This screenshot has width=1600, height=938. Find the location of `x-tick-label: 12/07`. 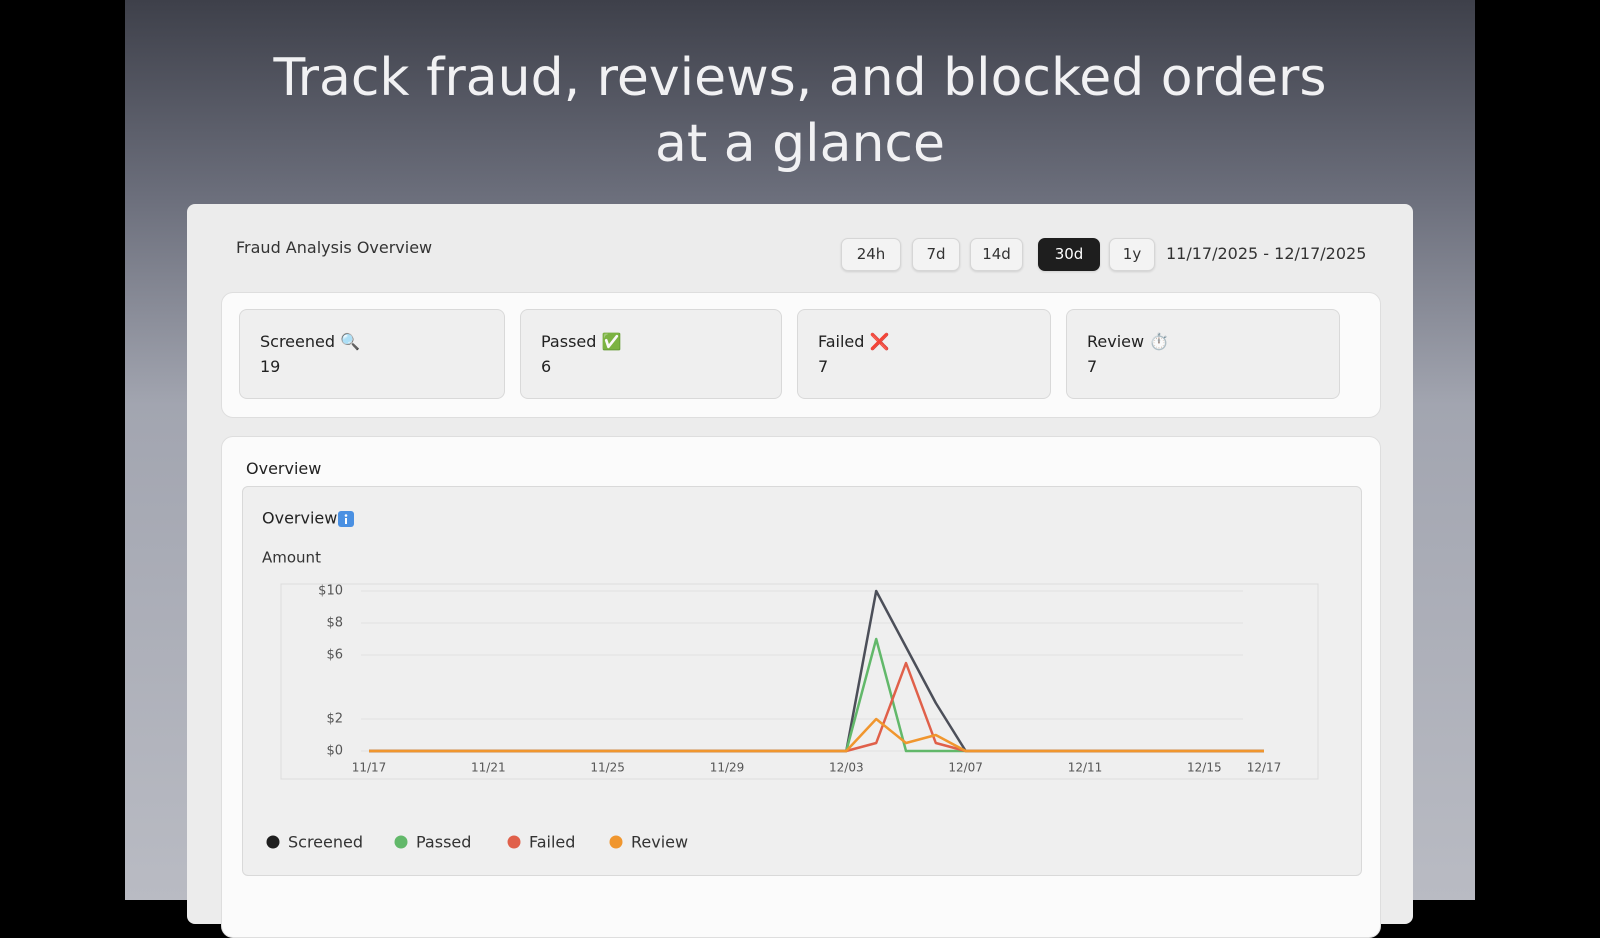

x-tick-label: 12/07 is located at coordinates (965, 768).